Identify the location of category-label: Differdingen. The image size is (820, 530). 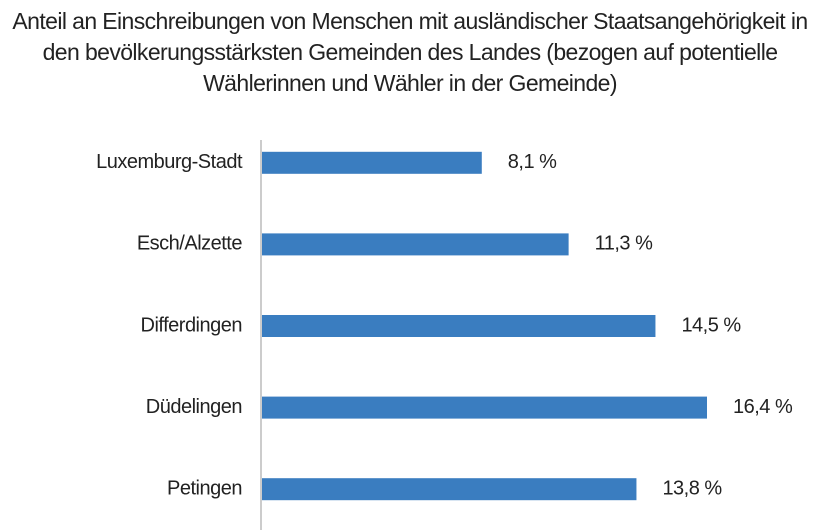
(191, 325).